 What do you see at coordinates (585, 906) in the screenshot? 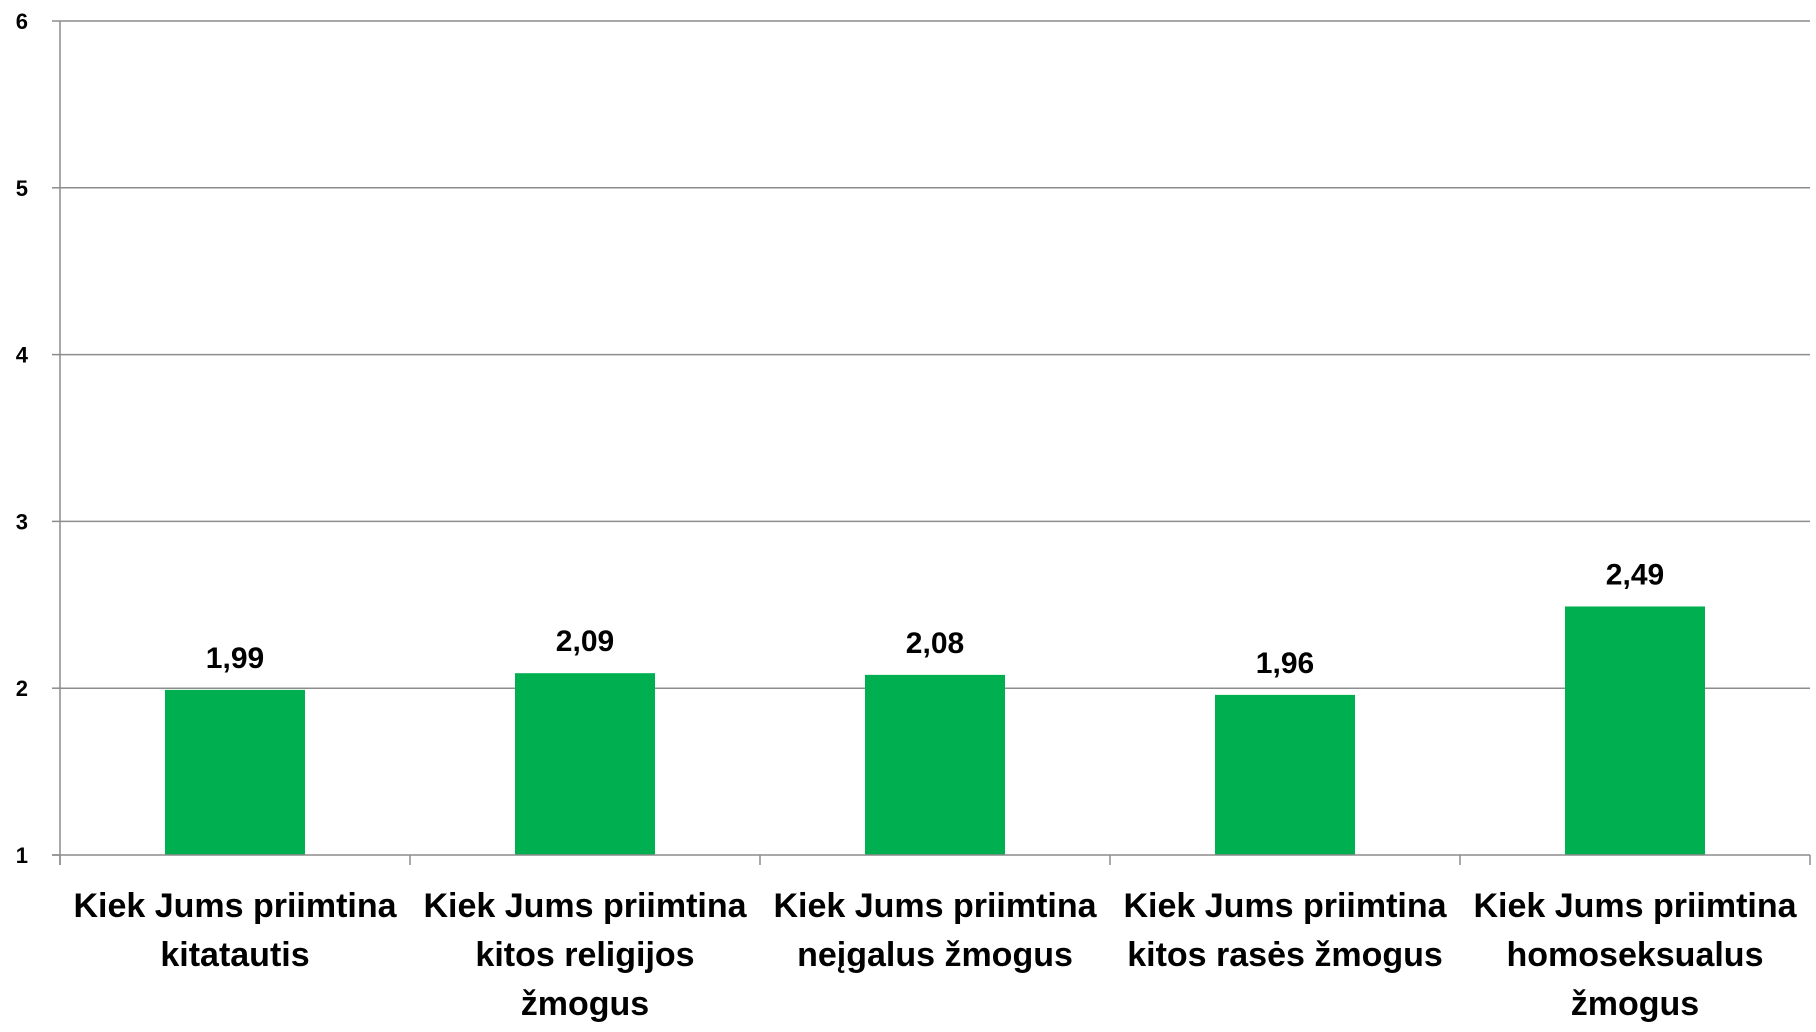
I see `category-label-2-line-1: Kiek Jums priimtina` at bounding box center [585, 906].